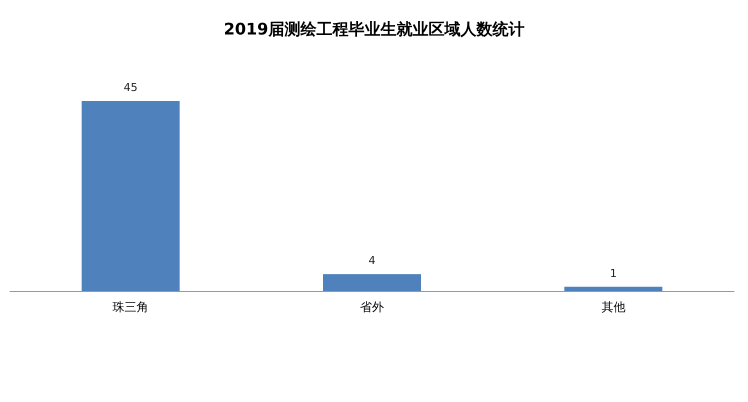 The width and height of the screenshot is (748, 402). I want to click on data-label: 4, so click(372, 261).